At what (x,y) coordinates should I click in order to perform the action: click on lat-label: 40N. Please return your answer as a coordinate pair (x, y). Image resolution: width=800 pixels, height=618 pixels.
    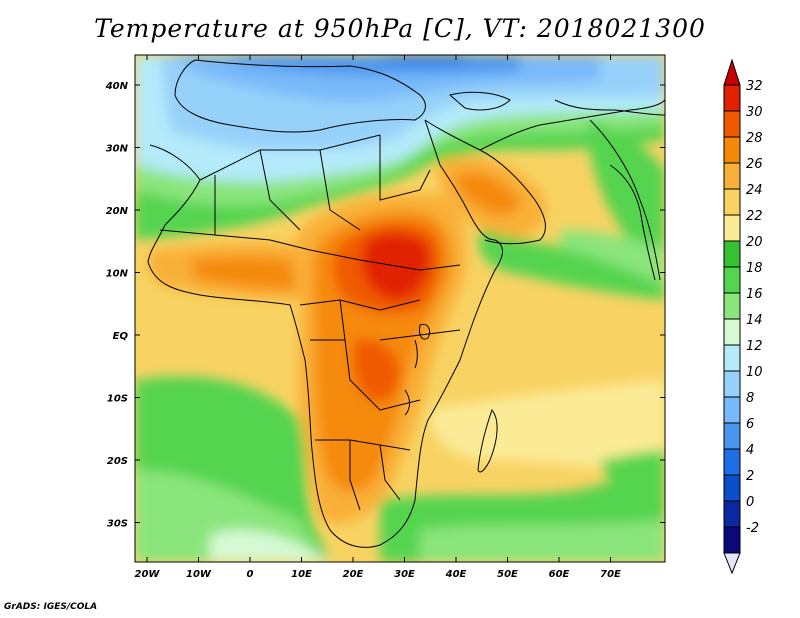
    Looking at the image, I should click on (117, 86).